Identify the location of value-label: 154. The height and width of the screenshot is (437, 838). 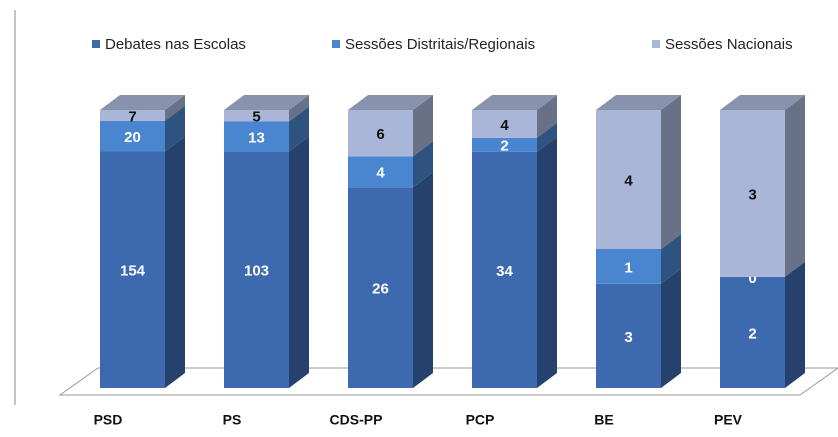
(133, 271).